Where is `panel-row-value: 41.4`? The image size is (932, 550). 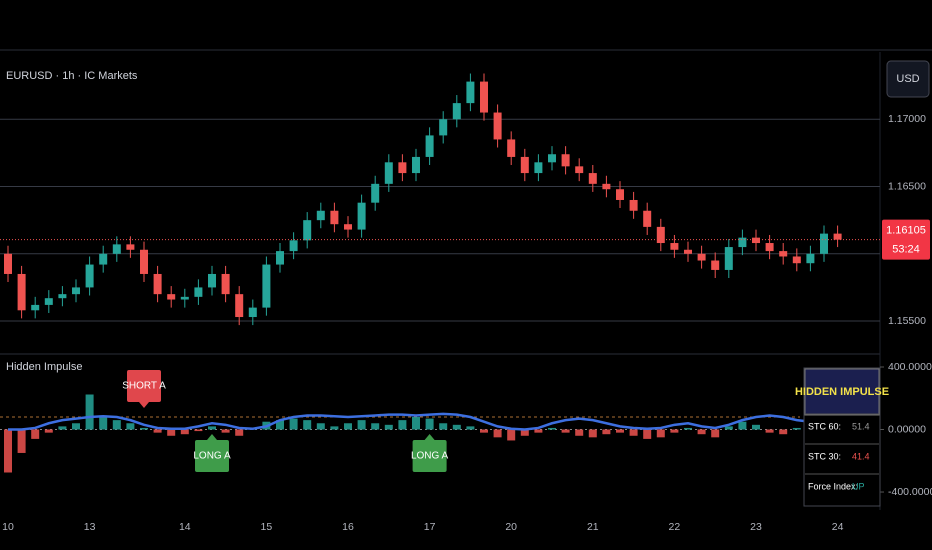 panel-row-value: 41.4 is located at coordinates (861, 456).